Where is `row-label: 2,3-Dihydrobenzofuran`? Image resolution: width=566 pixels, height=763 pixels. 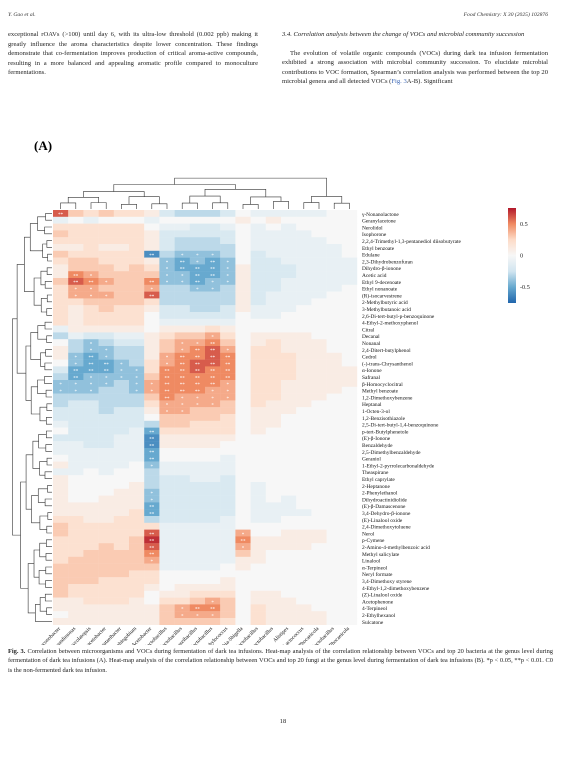 row-label: 2,3-Dihydrobenzofuran is located at coordinates (387, 261).